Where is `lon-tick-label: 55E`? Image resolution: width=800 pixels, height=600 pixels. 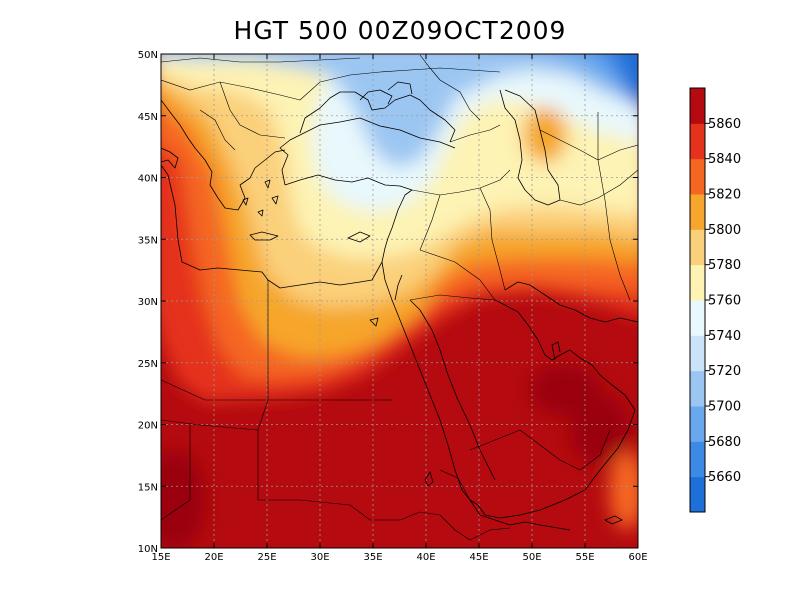 lon-tick-label: 55E is located at coordinates (584, 557).